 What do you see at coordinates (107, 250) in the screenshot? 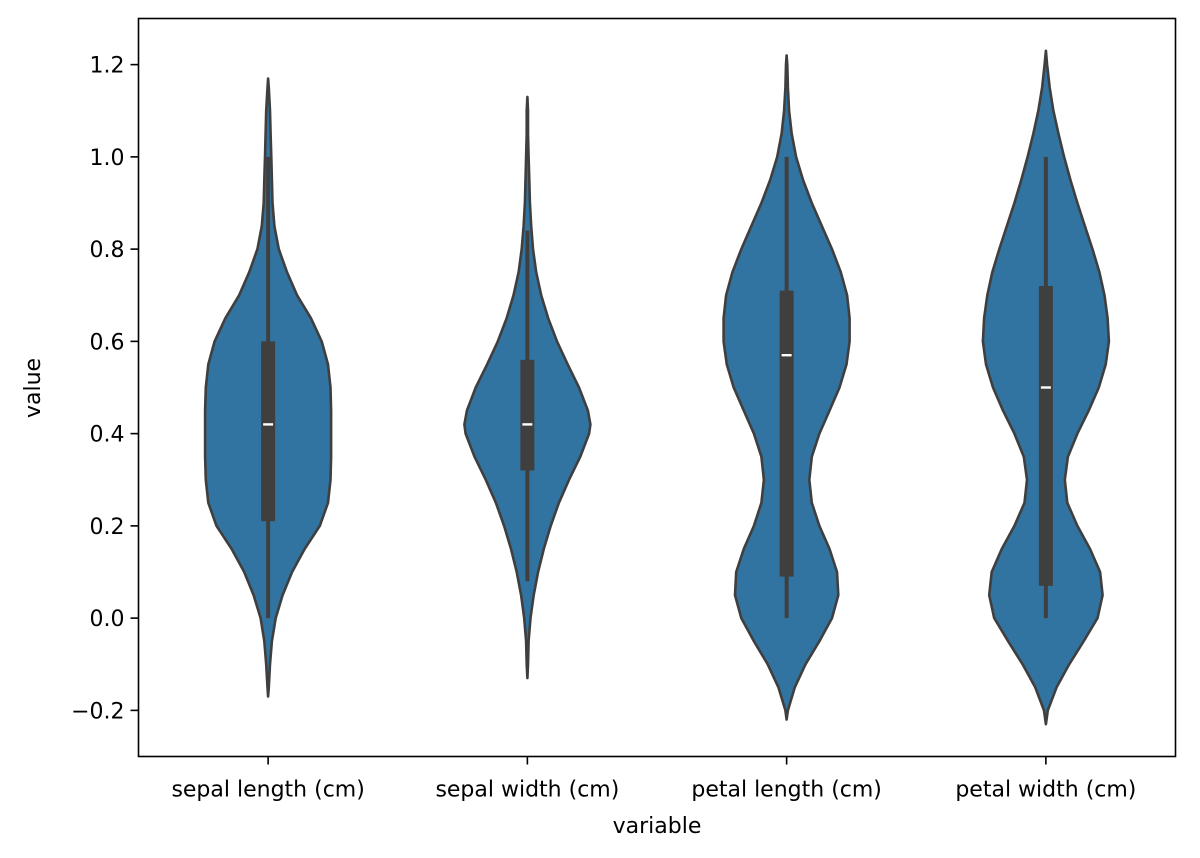
I see `y-tick-label: 0.8` at bounding box center [107, 250].